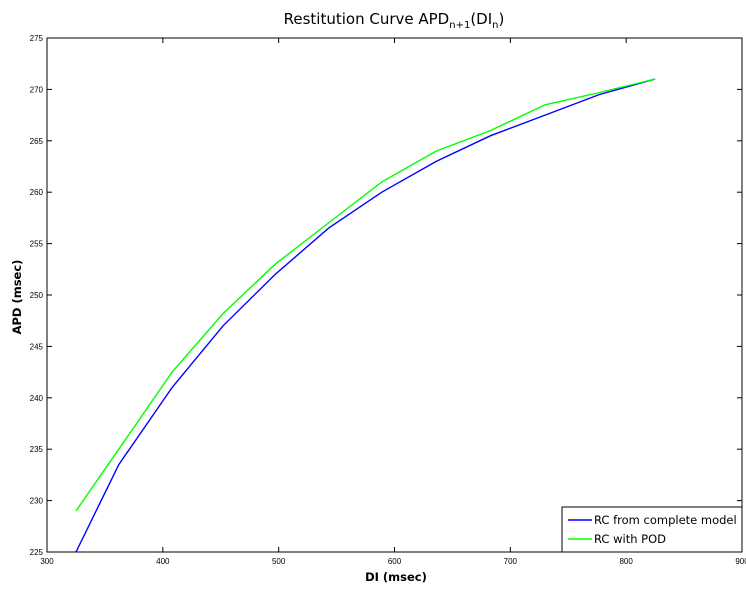 The height and width of the screenshot is (589, 746). What do you see at coordinates (37, 449) in the screenshot?
I see `y-tick-label: 235` at bounding box center [37, 449].